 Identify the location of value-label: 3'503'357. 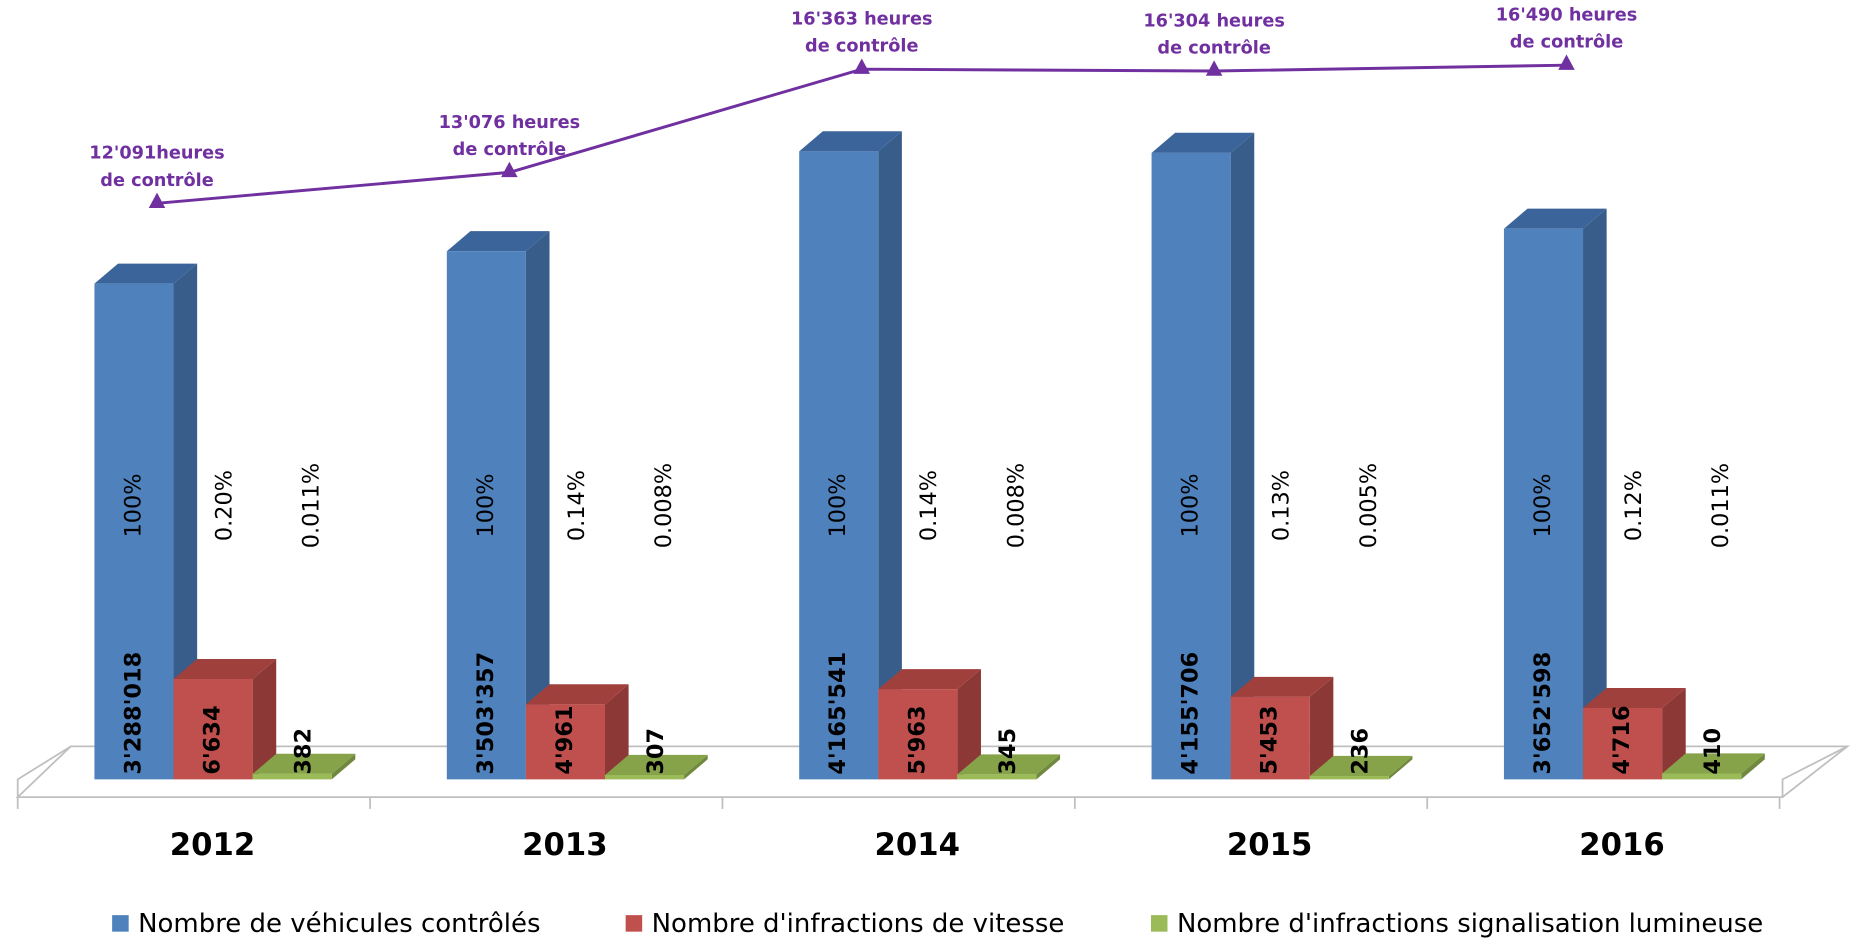
(486, 713).